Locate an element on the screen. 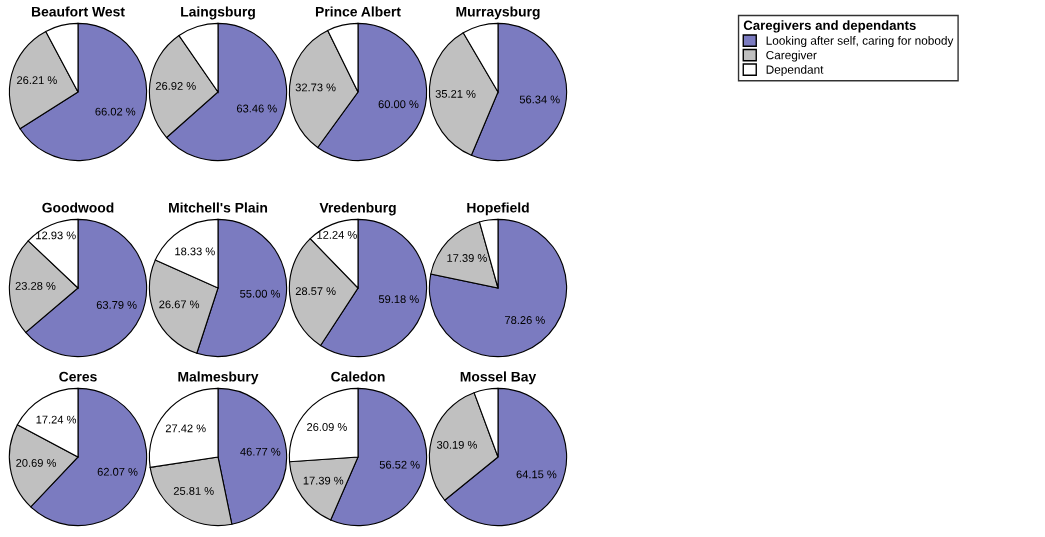 The height and width of the screenshot is (537, 1045). data-label: 12.93 % is located at coordinates (56, 235).